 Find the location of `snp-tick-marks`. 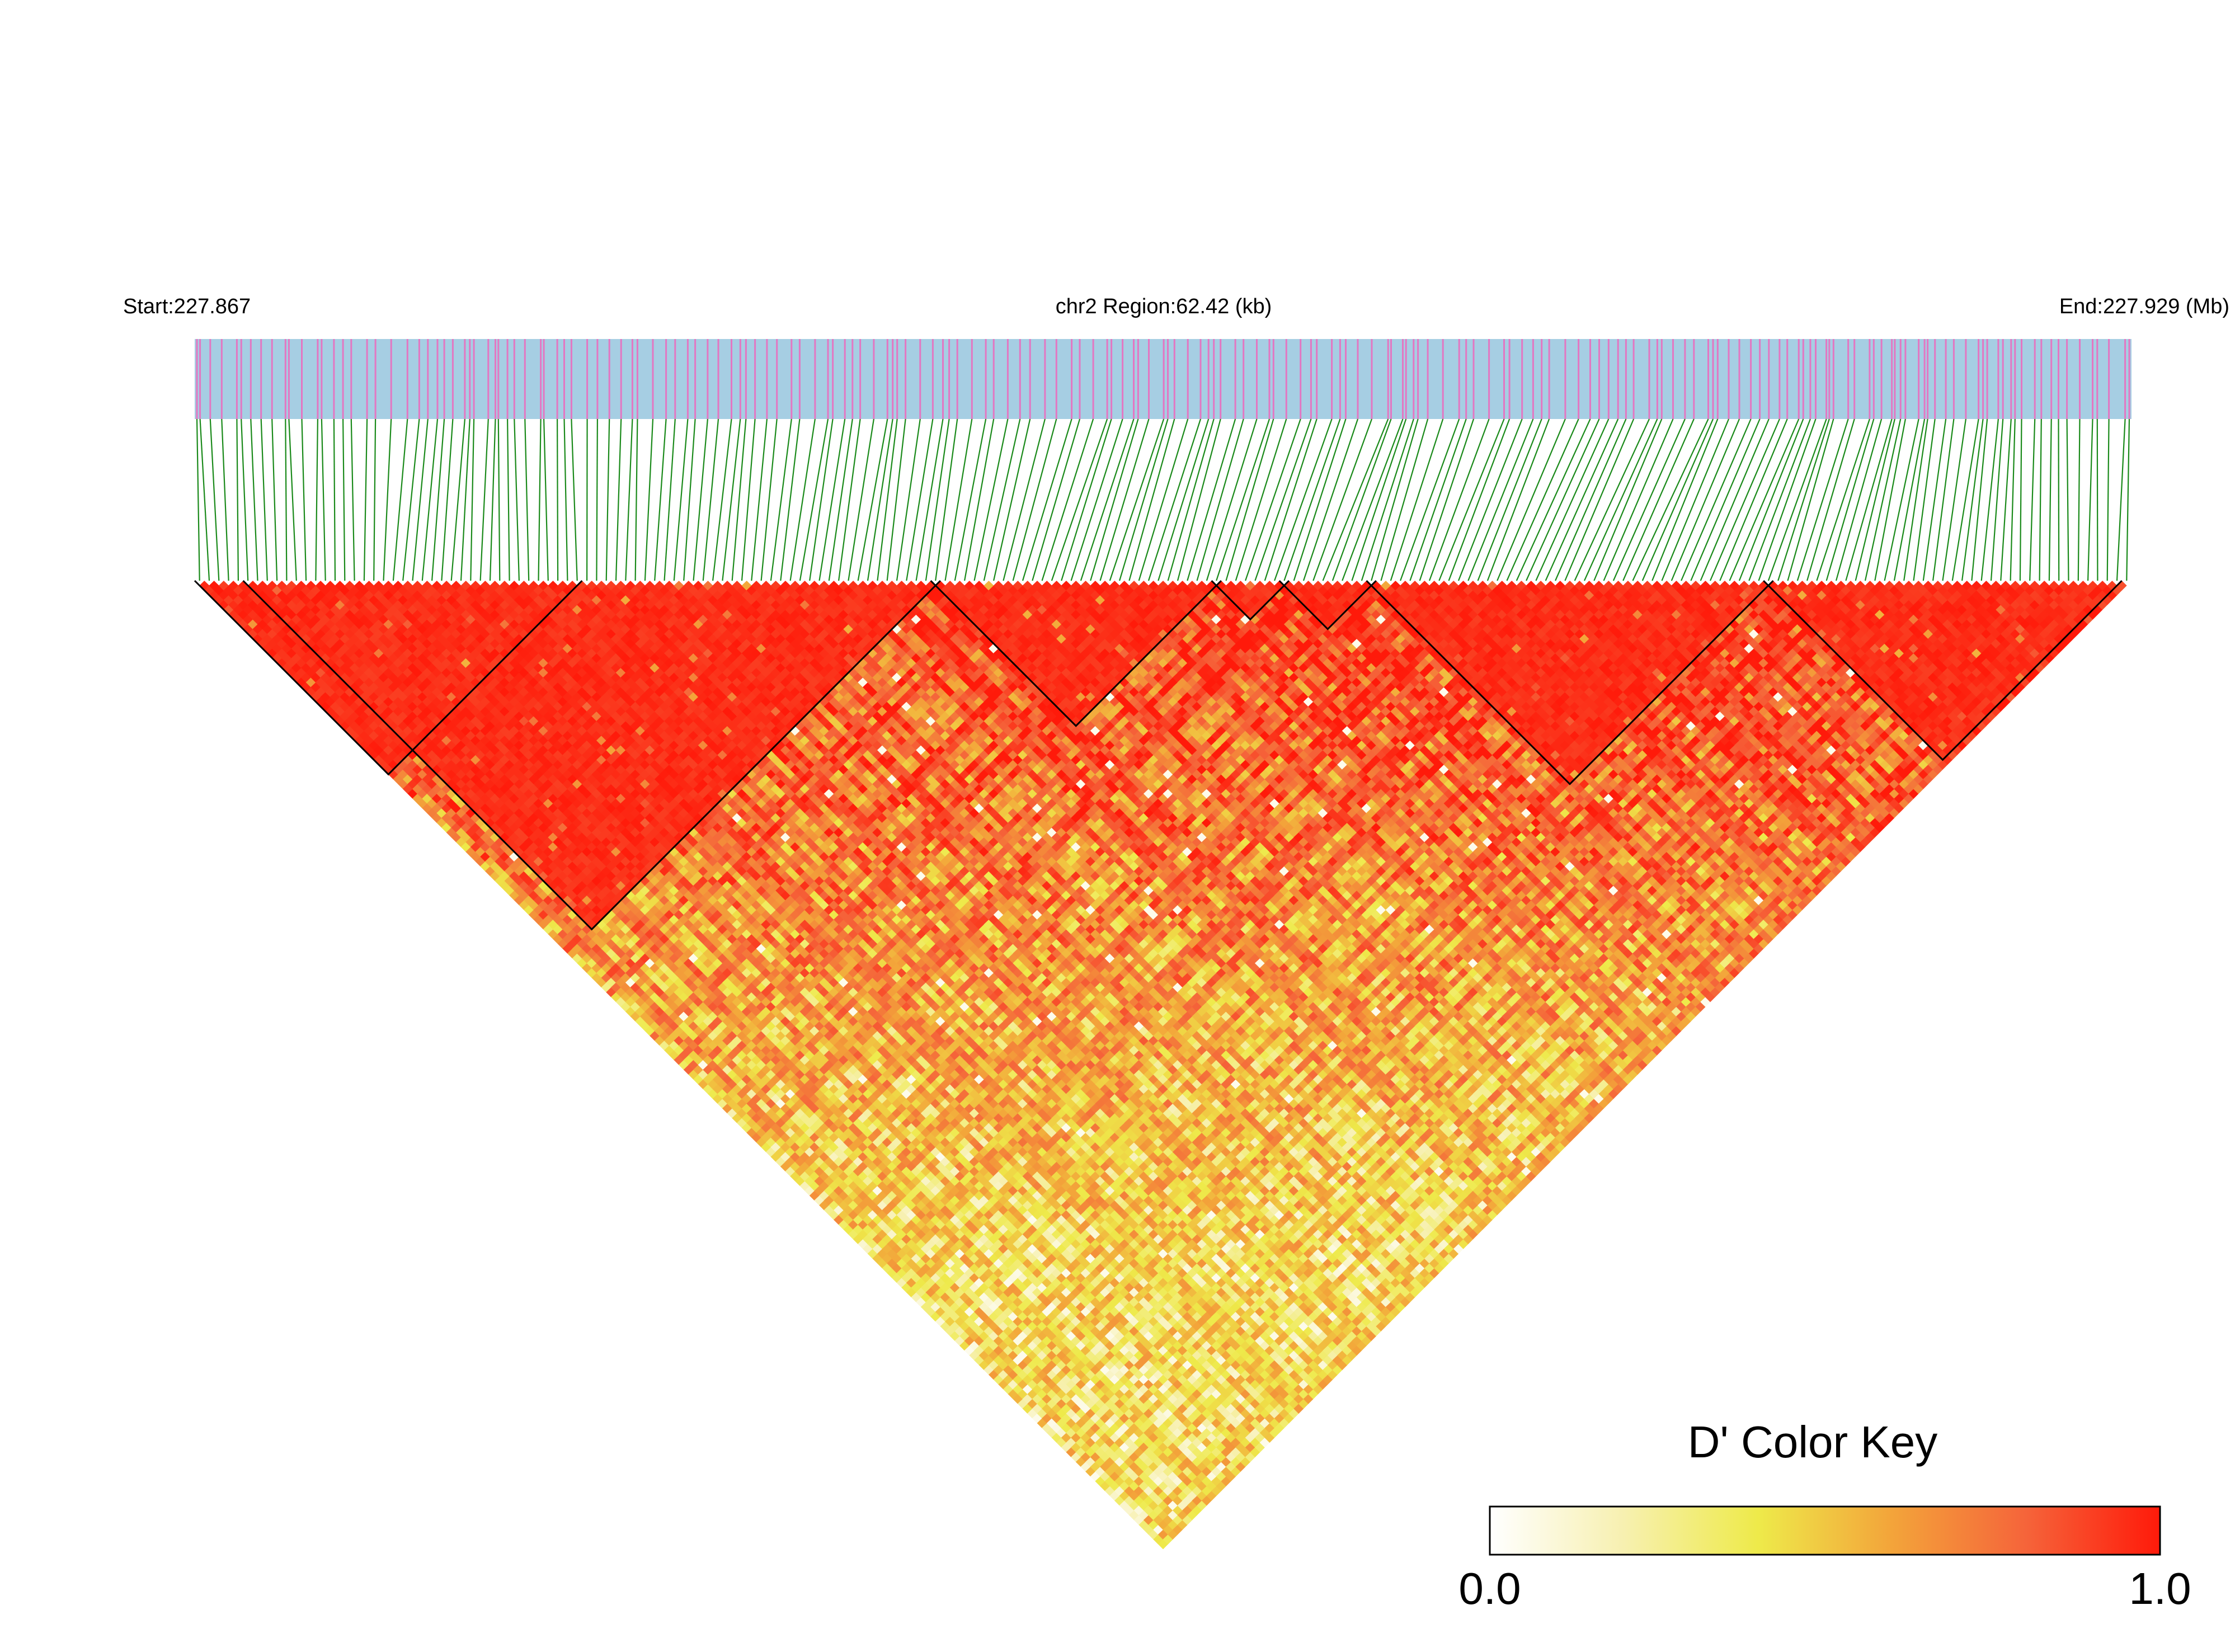

snp-tick-marks is located at coordinates (1163, 379).